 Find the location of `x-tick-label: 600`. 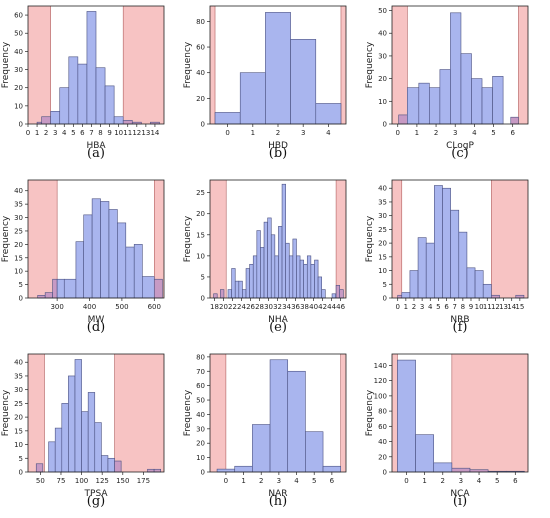

x-tick-label: 600 is located at coordinates (154, 307).